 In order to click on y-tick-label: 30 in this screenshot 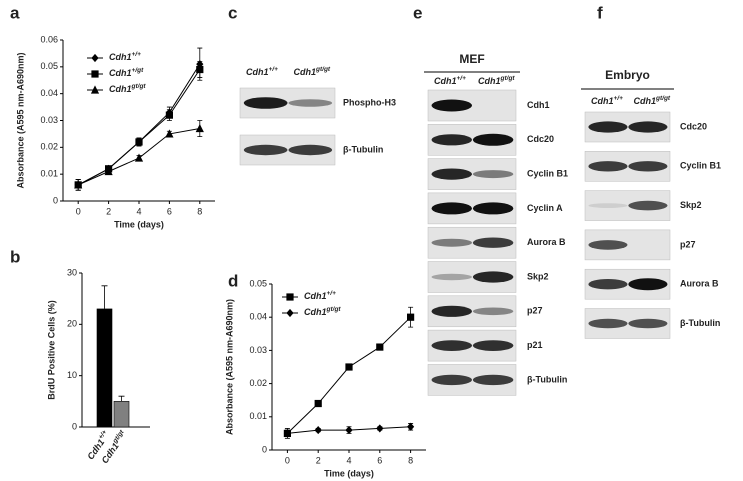, I will do `click(72, 272)`.